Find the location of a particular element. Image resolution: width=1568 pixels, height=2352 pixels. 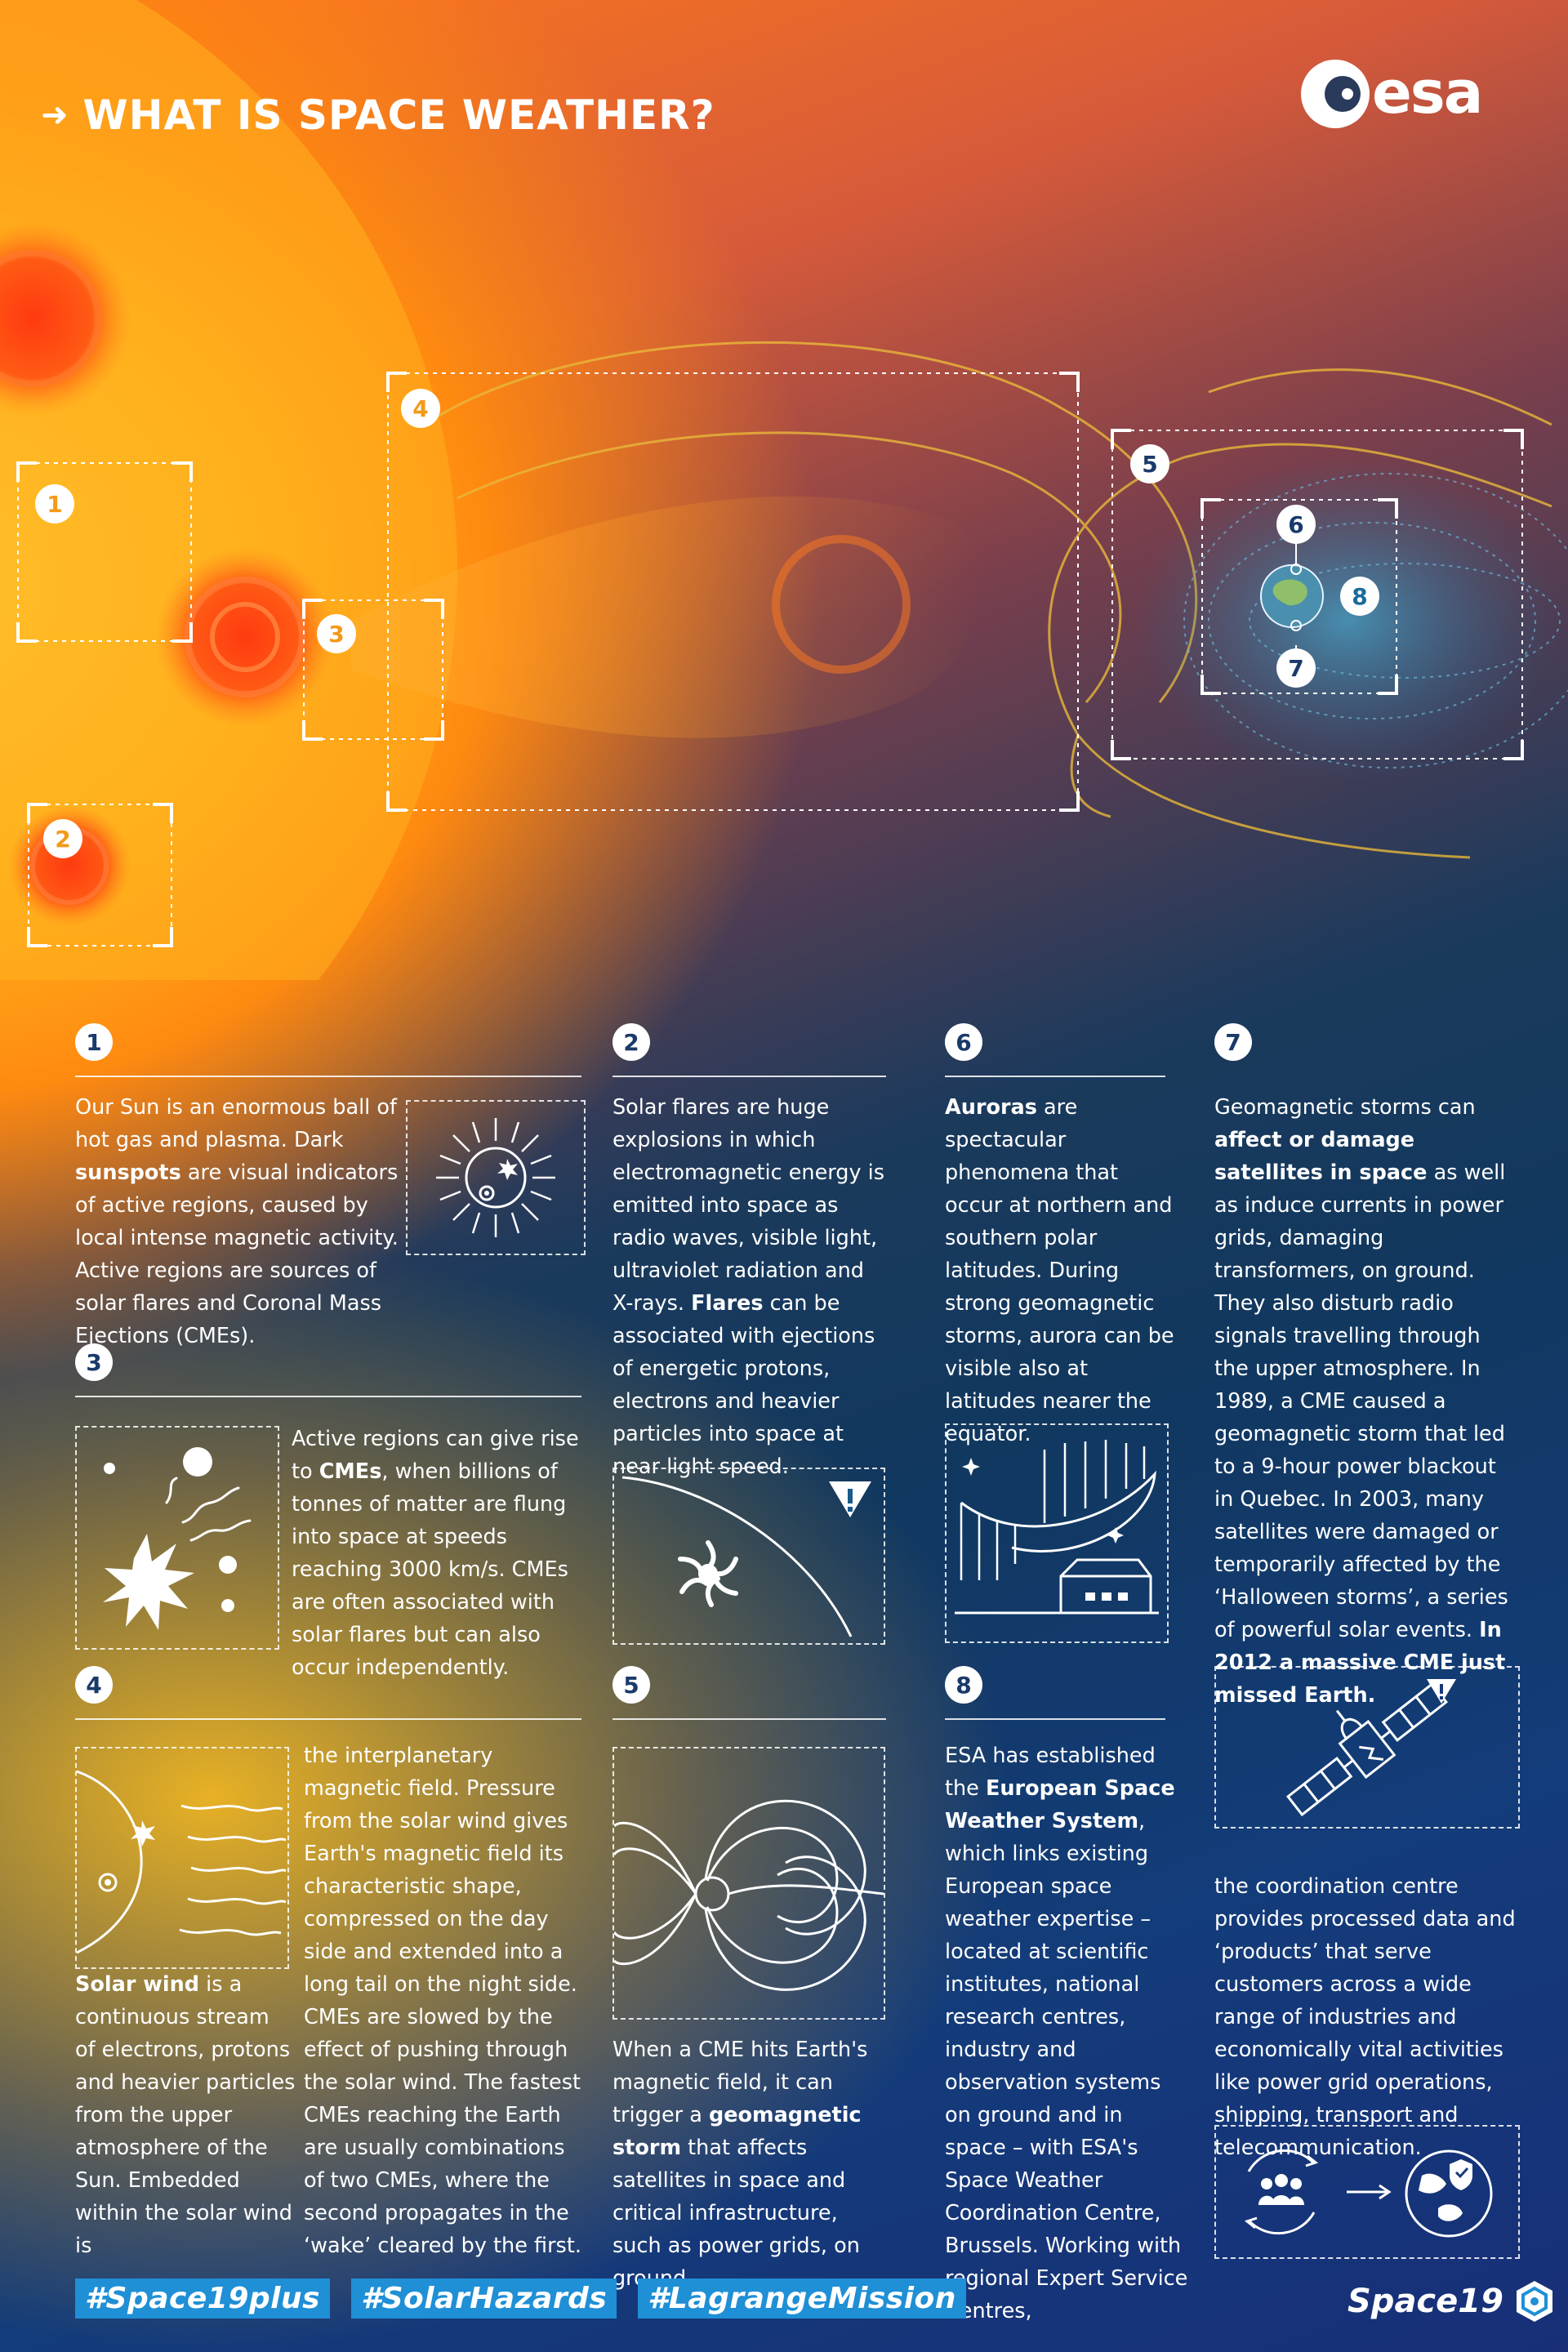

tag-solarhazards: #SolarHazards is located at coordinates (484, 2298).